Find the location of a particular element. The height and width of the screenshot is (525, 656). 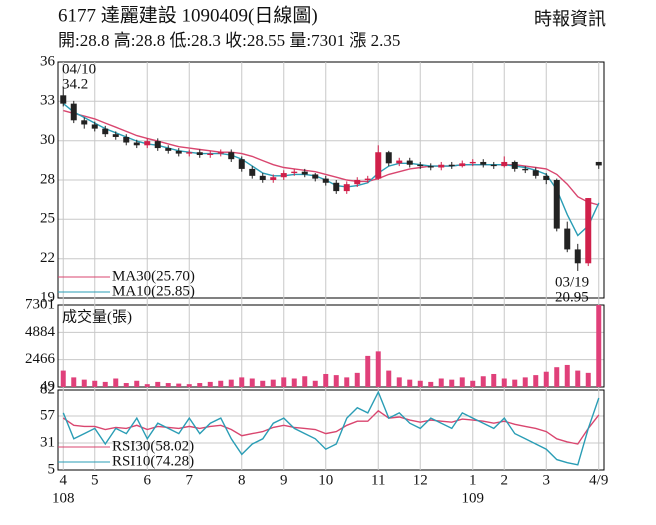

legend-label: MA30(25.70) is located at coordinates (153, 276).